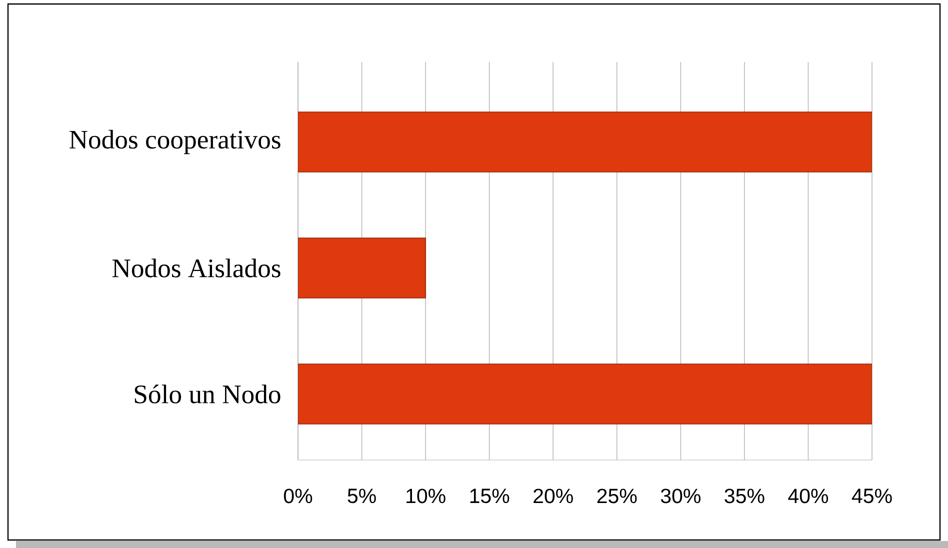 The height and width of the screenshot is (548, 948). I want to click on x-tick-label: 20%, so click(553, 496).